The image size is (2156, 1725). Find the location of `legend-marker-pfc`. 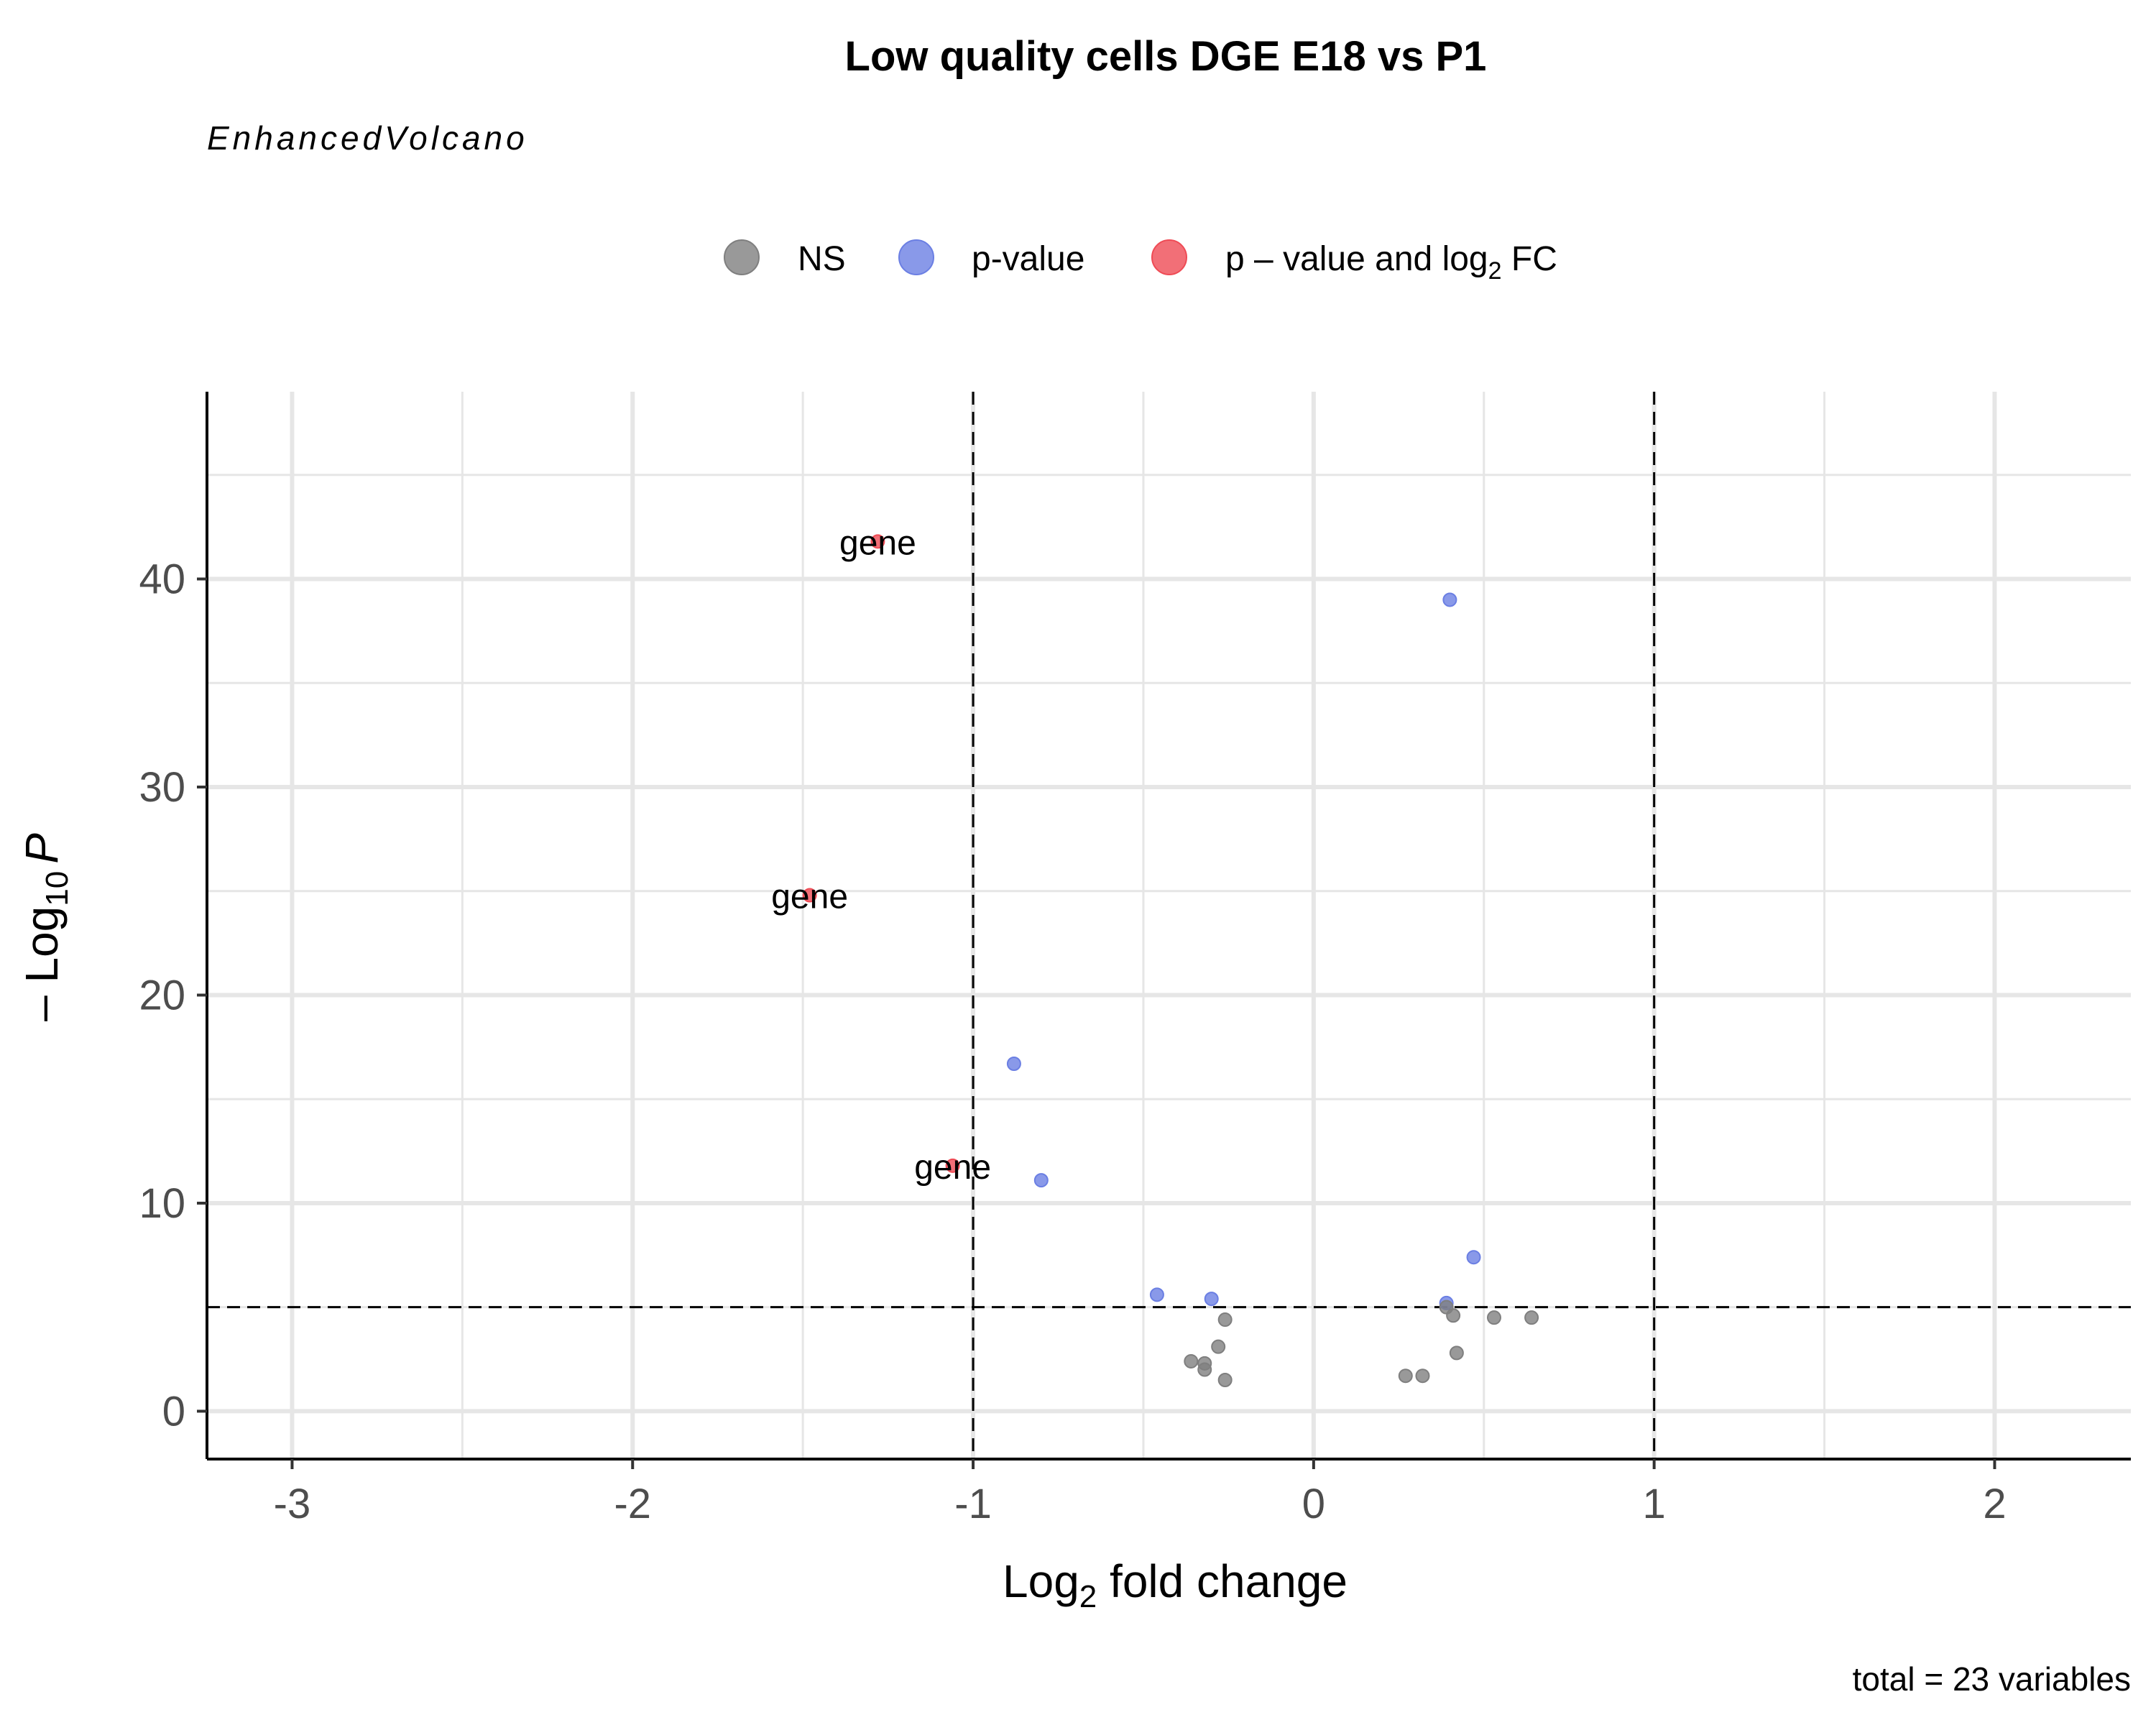

legend-marker-pfc is located at coordinates (1169, 257).